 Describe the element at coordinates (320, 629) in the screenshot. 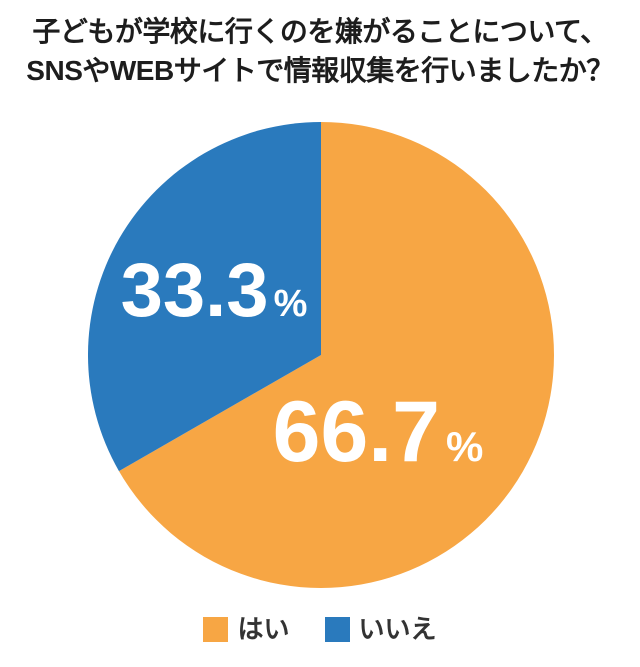

I see `legend: はい いいえ` at that location.